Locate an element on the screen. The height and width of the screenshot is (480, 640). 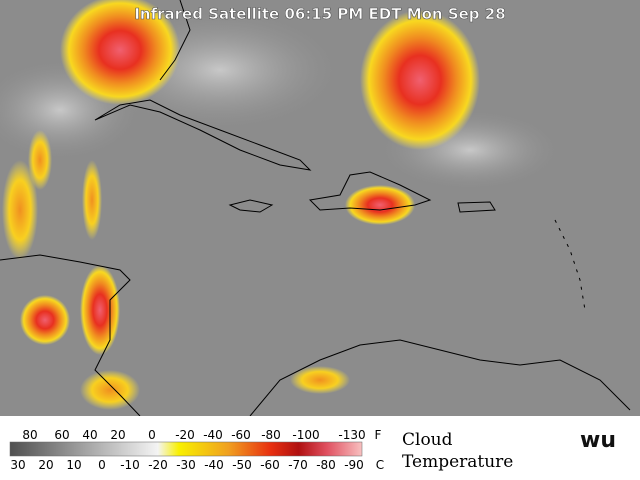
fahrenheit-label: -20 is located at coordinates (185, 435).